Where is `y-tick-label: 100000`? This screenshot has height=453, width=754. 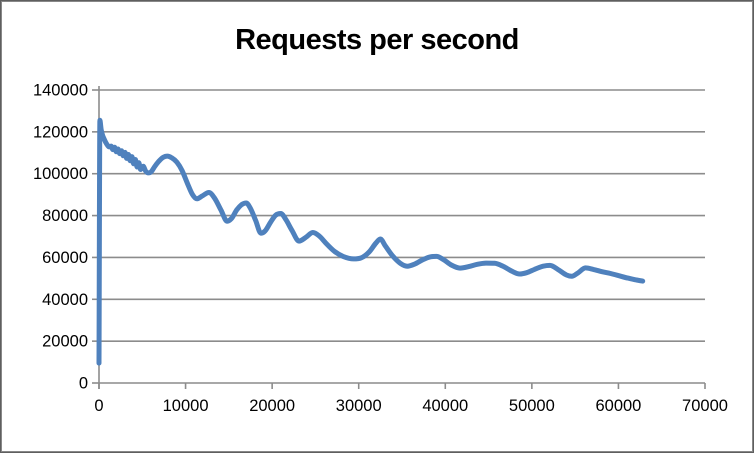
y-tick-label: 100000 is located at coordinates (60, 174).